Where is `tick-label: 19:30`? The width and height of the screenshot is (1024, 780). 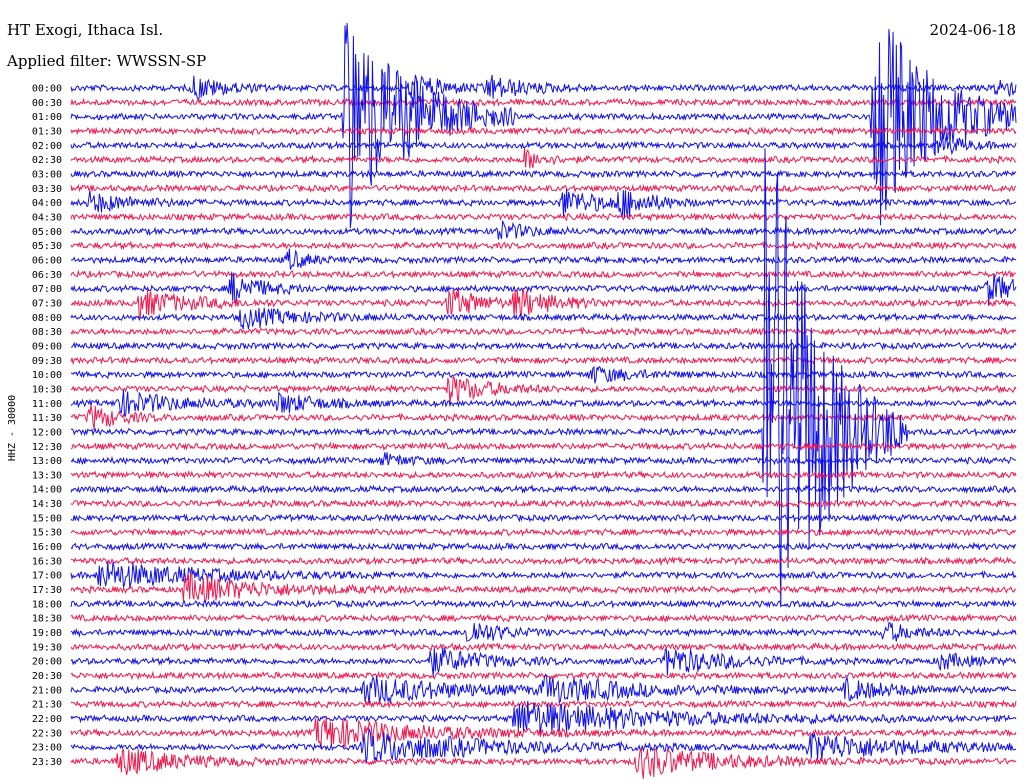 tick-label: 19:30 is located at coordinates (47, 647).